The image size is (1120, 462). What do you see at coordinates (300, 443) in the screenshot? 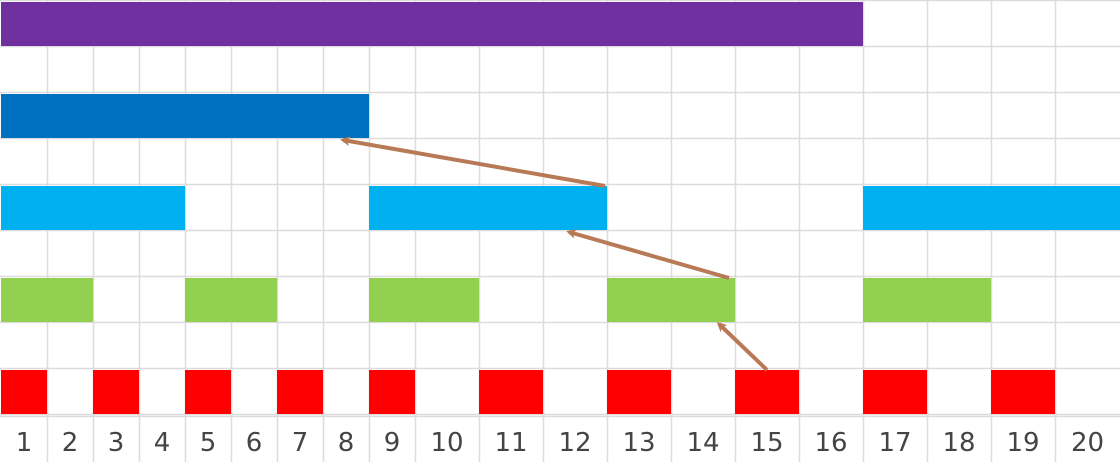
I see `column-label: 7` at bounding box center [300, 443].